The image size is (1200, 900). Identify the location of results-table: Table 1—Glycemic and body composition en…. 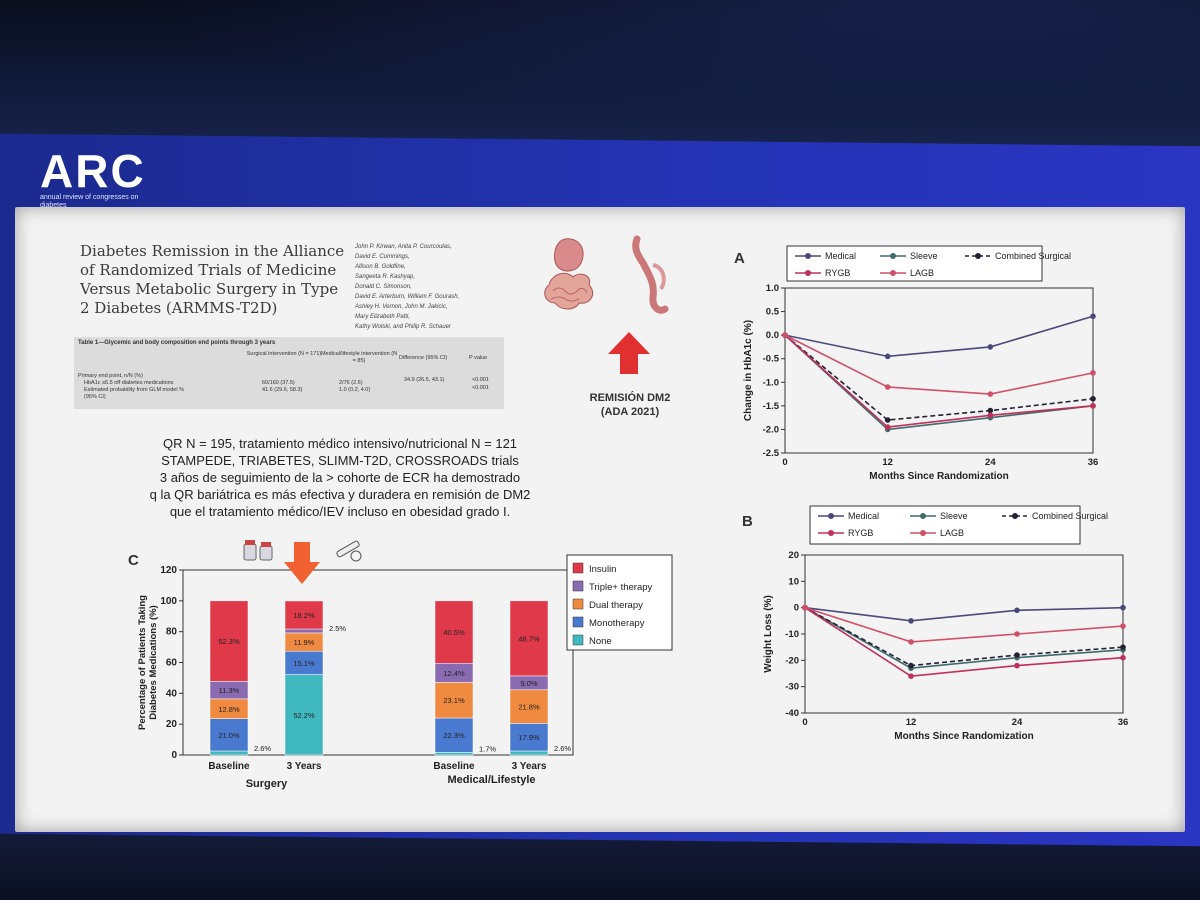
(289, 373).